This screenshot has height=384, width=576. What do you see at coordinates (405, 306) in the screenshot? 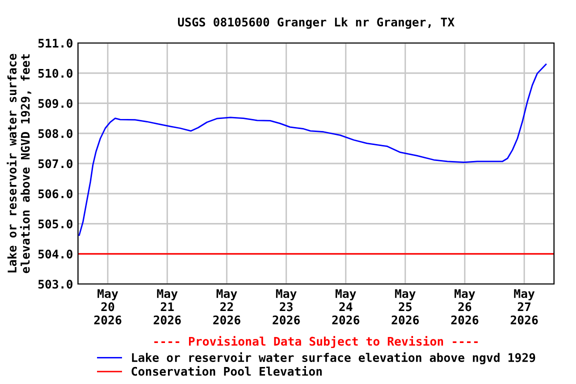
I see `x-tick-label: May 25 2026` at bounding box center [405, 306].